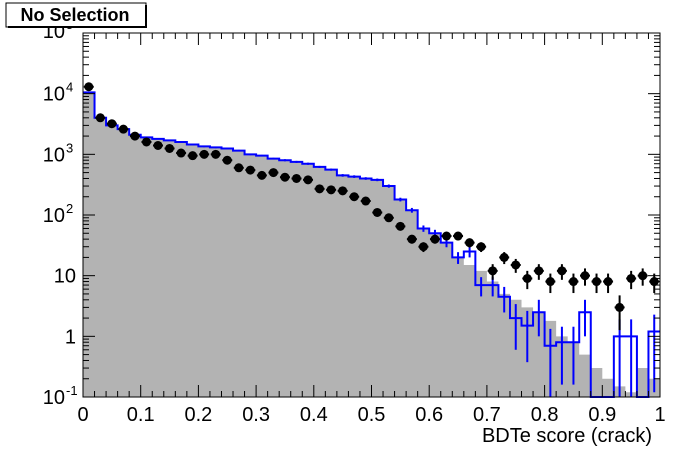  Describe the element at coordinates (69, 147) in the screenshot. I see `y-tick-exponent: 3` at that location.